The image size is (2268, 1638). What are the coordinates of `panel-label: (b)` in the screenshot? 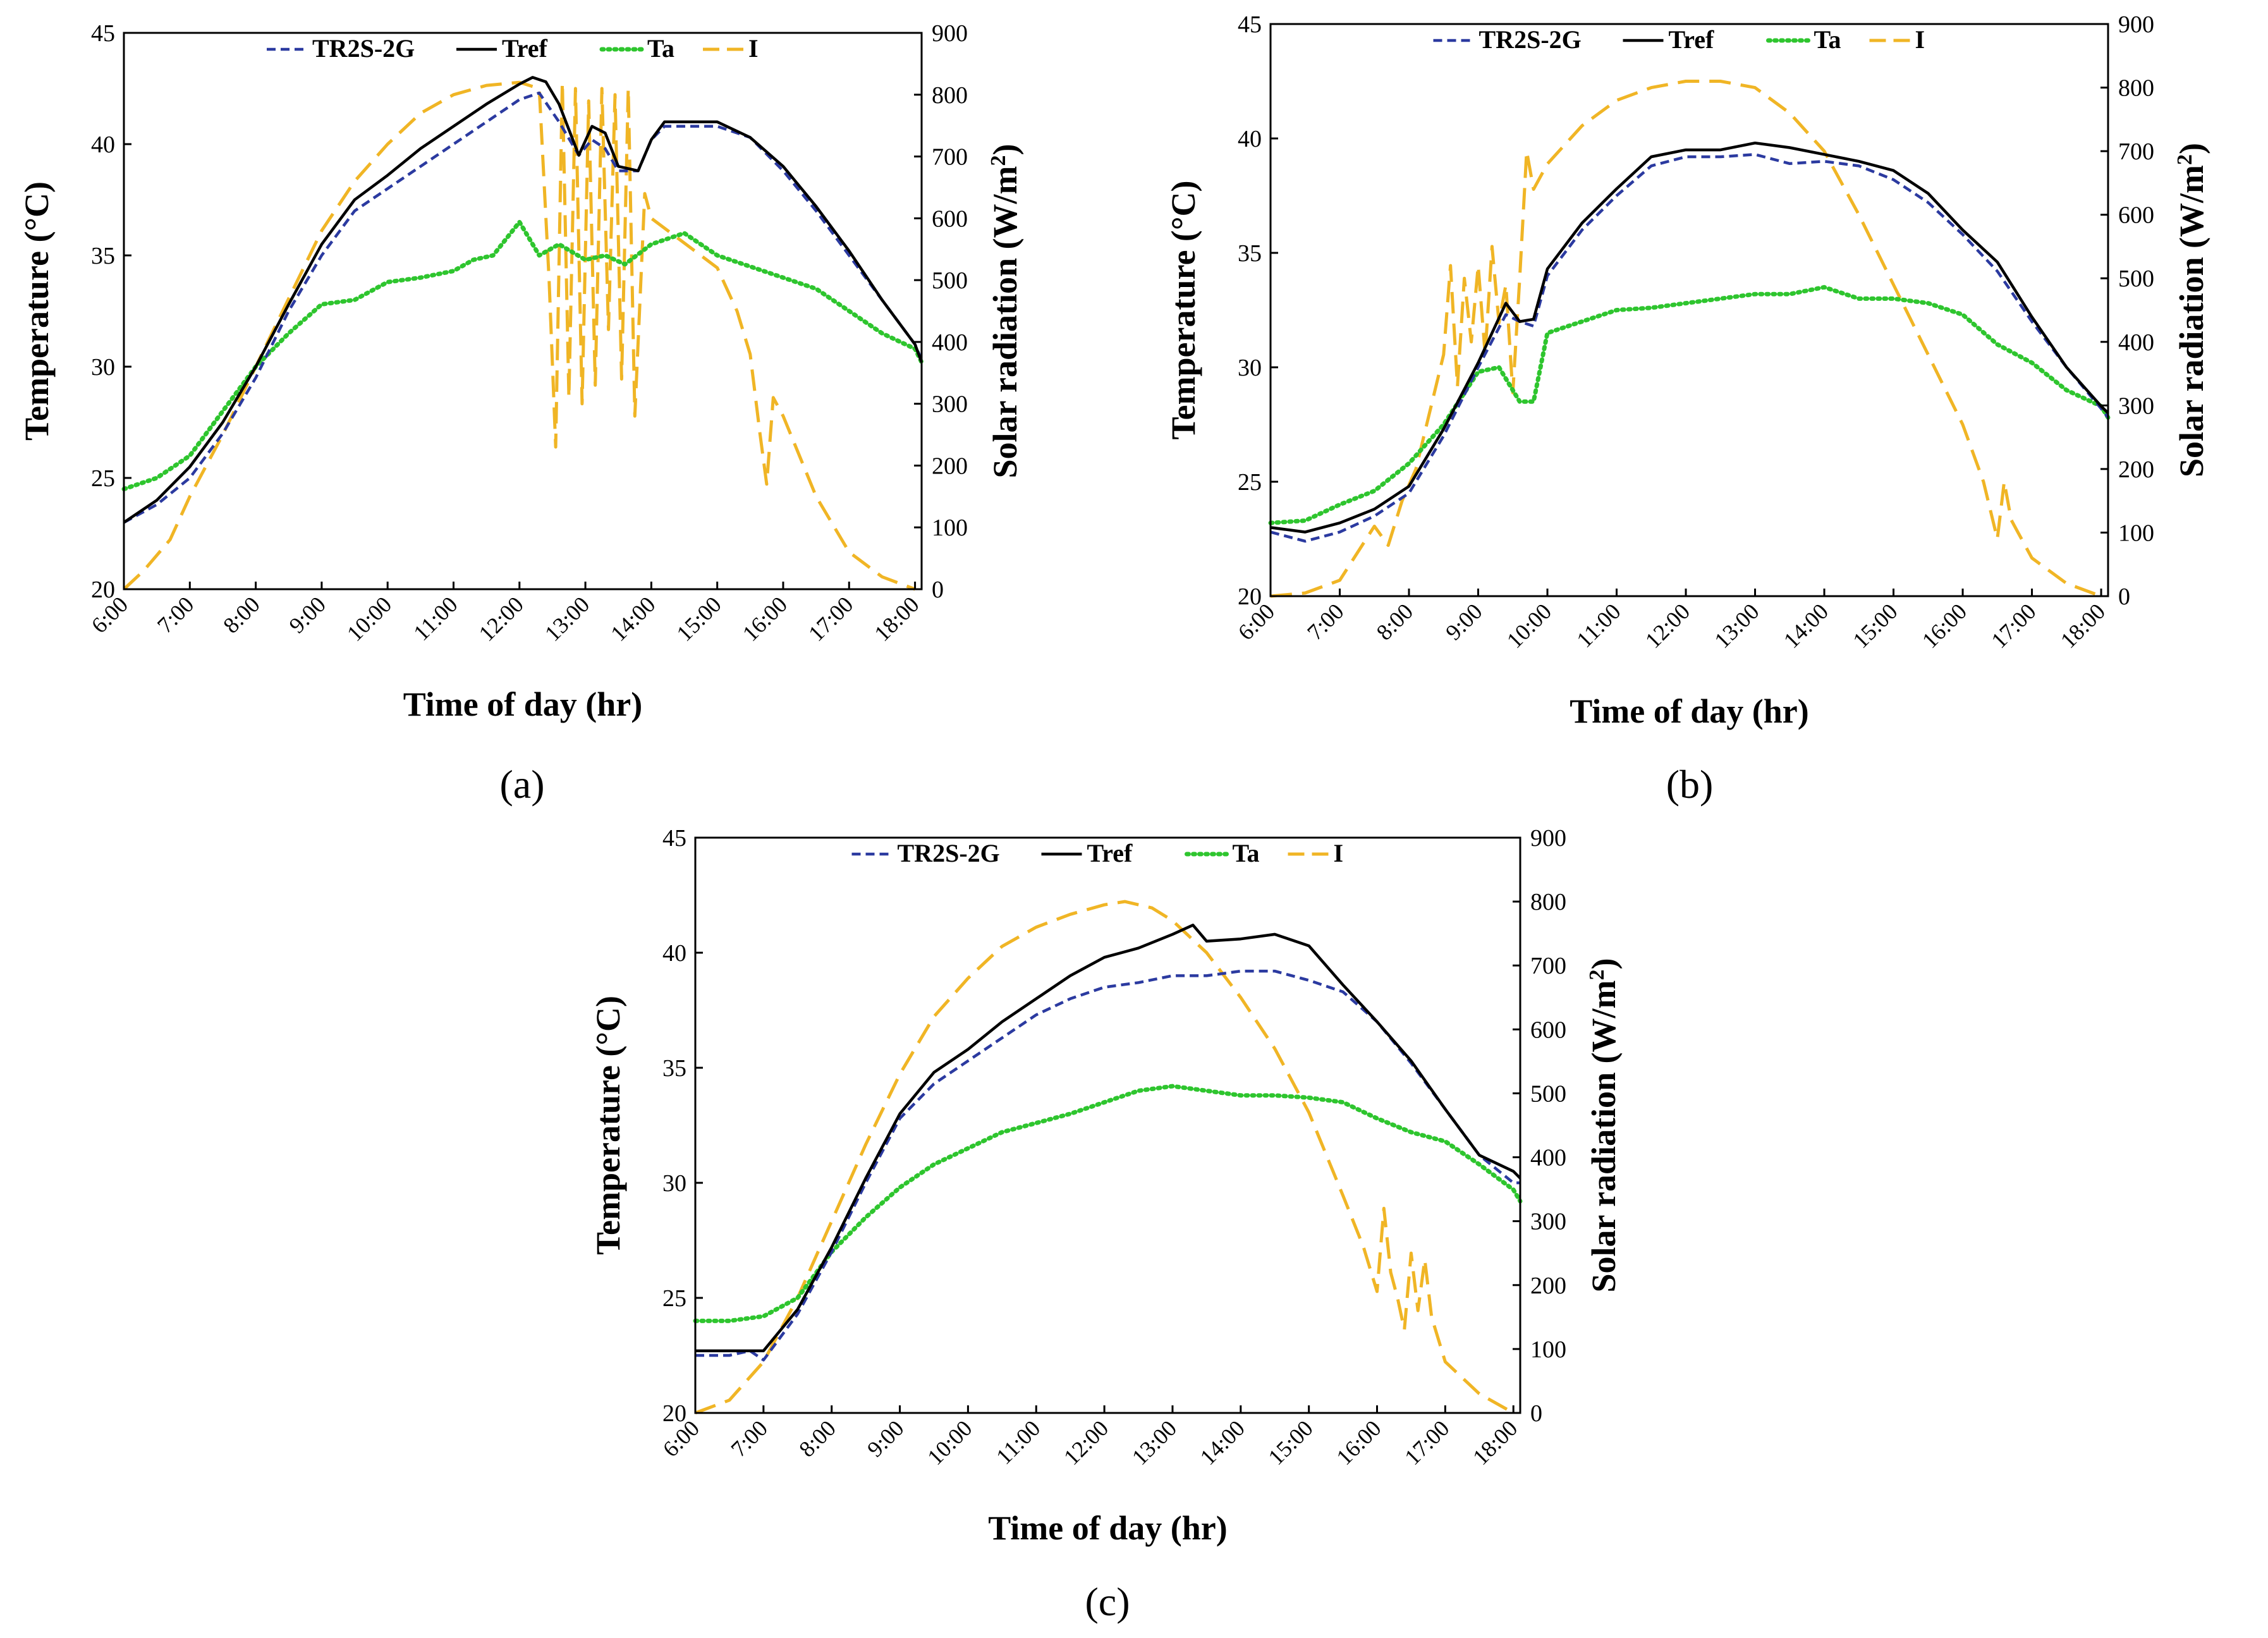 It's located at (1690, 784).